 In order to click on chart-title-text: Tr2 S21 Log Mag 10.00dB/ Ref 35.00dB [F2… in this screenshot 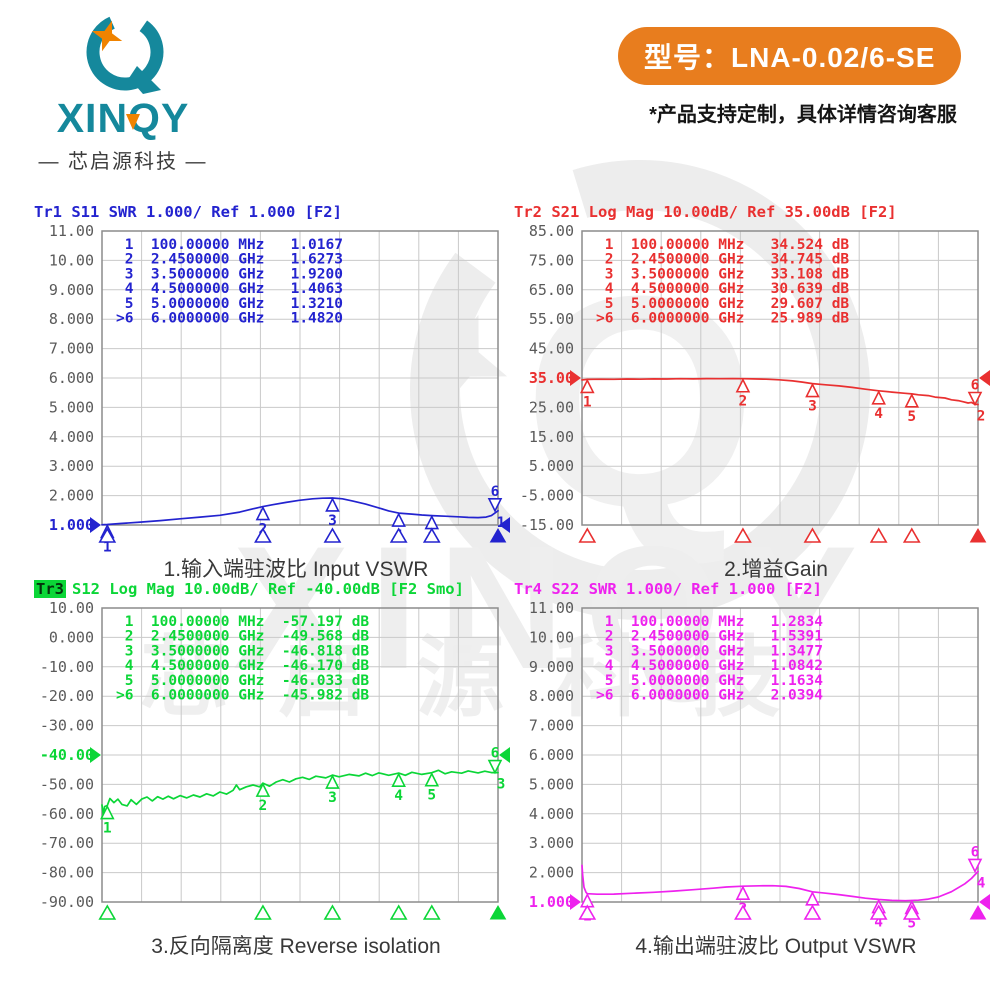, I will do `click(705, 212)`.